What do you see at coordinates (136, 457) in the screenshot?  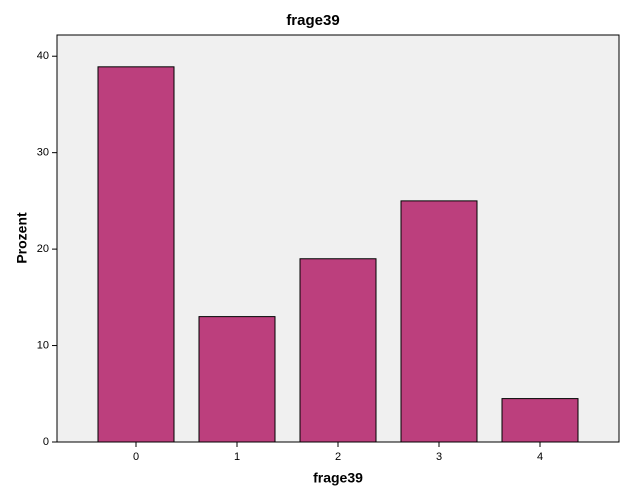 I see `x-tick-label: 0` at bounding box center [136, 457].